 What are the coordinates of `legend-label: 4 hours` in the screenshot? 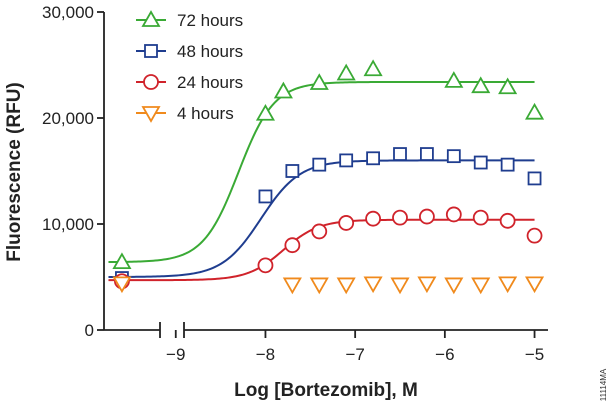 It's located at (205, 113).